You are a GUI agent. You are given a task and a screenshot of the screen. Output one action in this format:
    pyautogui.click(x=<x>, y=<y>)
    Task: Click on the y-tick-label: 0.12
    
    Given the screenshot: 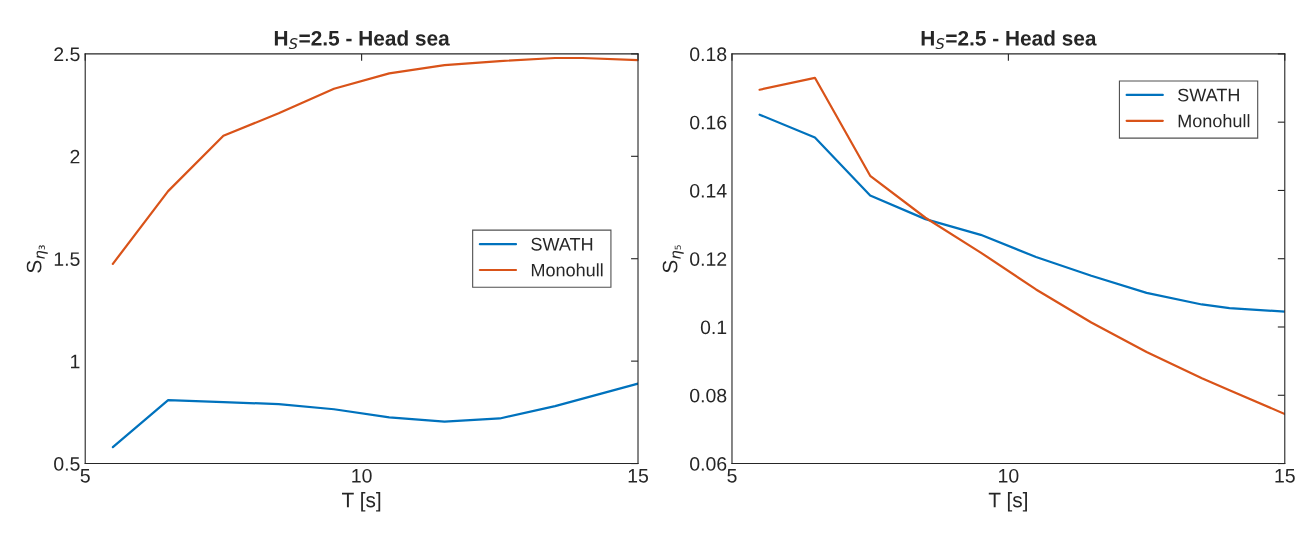 What is the action you would take?
    pyautogui.click(x=708, y=259)
    